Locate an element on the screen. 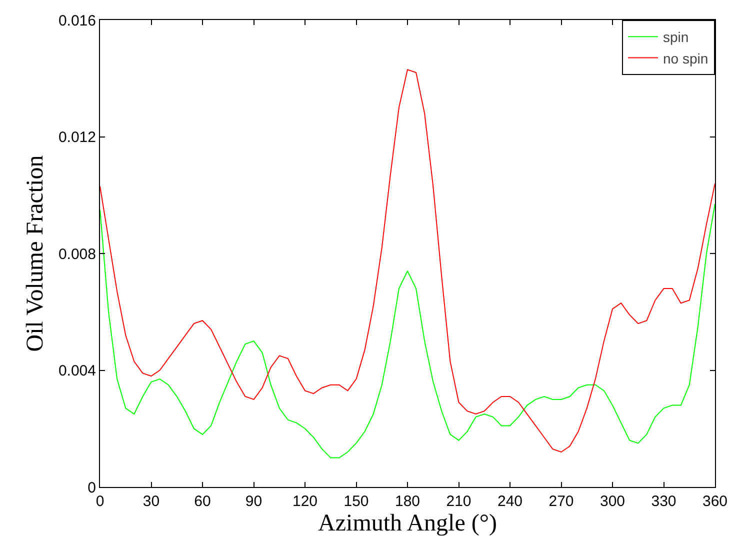  legend-label: spin is located at coordinates (676, 37).